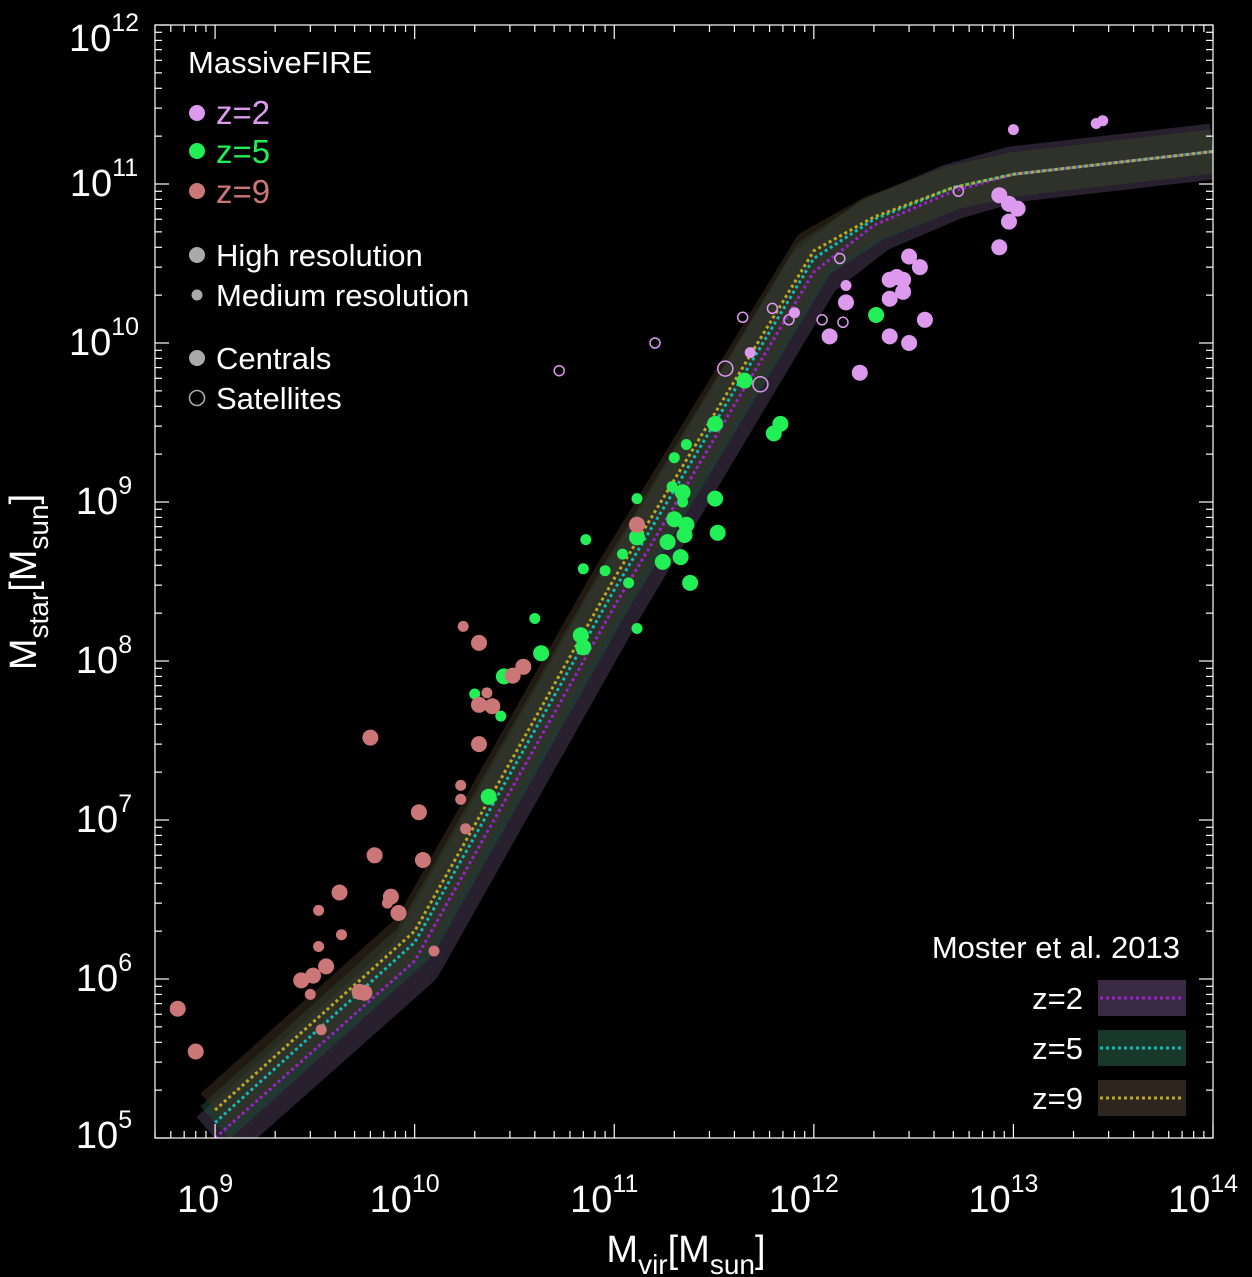  I want to click on legend-z5-label: z=5, so click(243, 151).